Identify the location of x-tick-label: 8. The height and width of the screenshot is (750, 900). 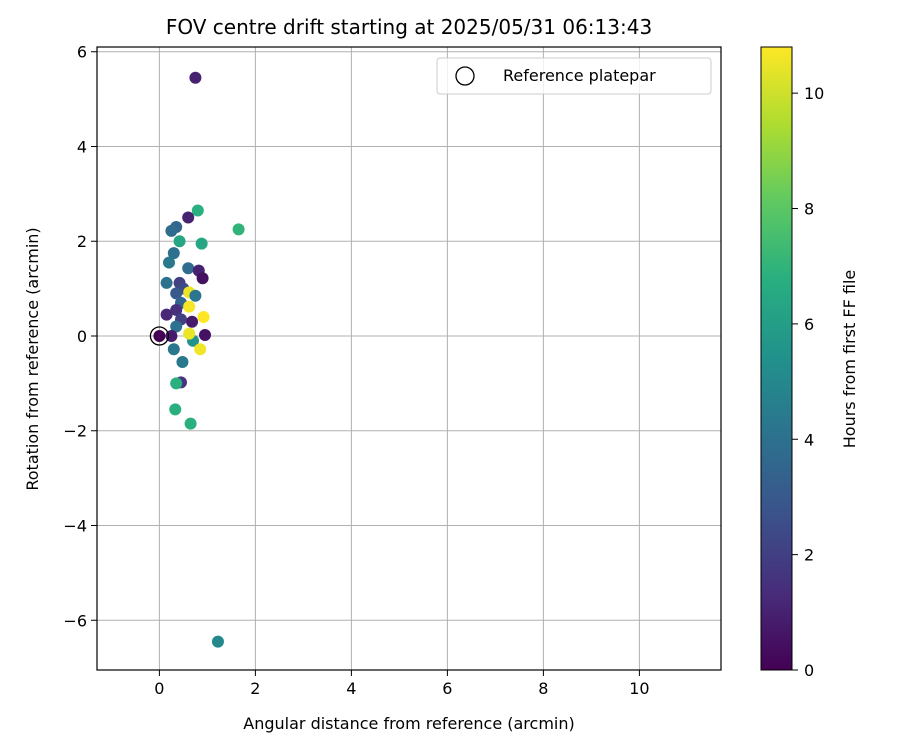
(543, 688).